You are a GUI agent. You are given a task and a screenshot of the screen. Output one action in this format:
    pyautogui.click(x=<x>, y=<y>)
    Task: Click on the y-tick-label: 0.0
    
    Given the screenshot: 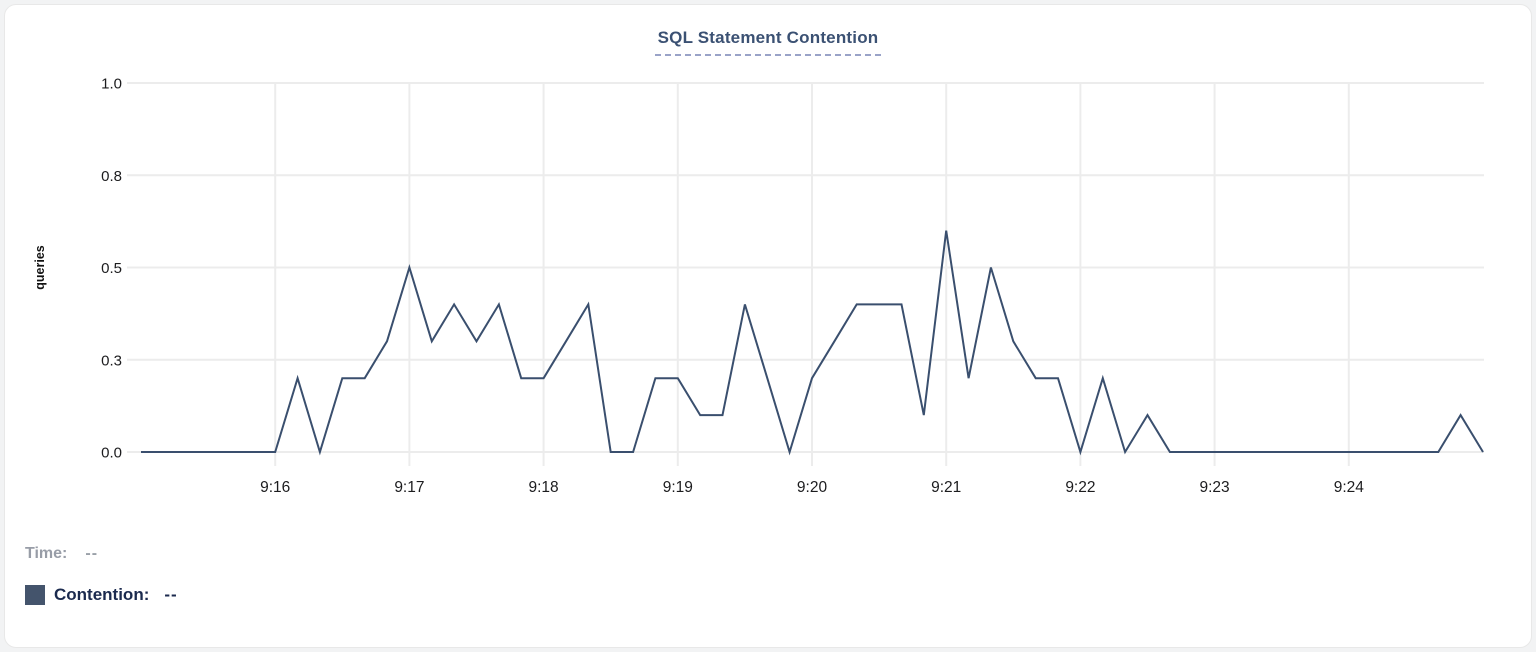 What is the action you would take?
    pyautogui.click(x=111, y=453)
    